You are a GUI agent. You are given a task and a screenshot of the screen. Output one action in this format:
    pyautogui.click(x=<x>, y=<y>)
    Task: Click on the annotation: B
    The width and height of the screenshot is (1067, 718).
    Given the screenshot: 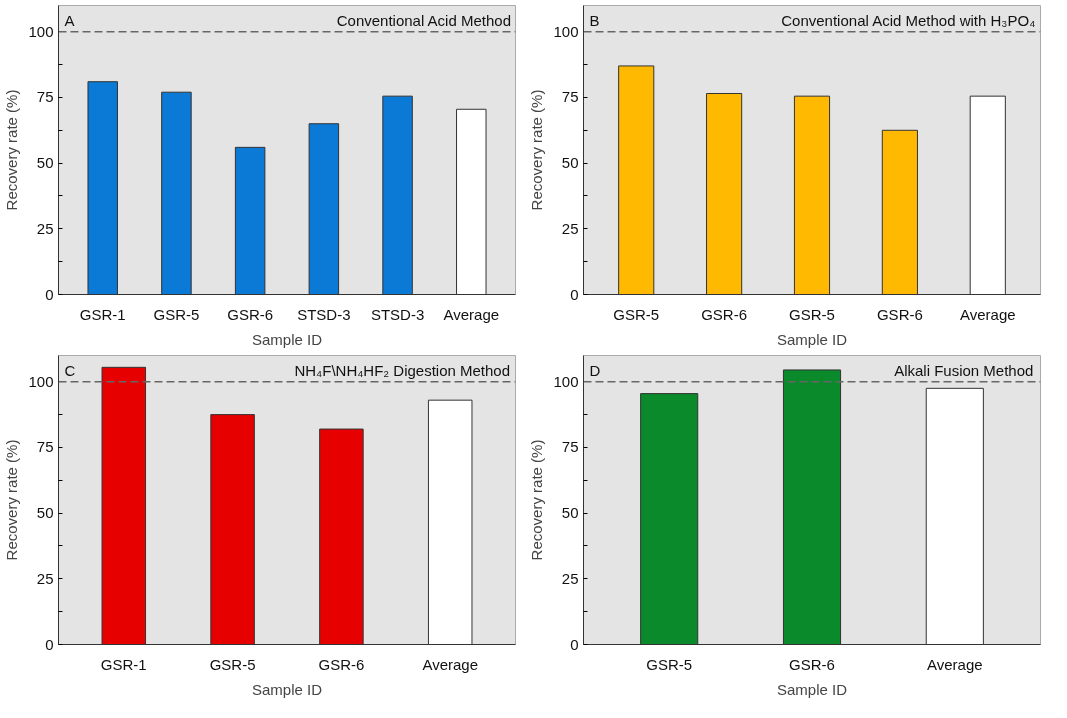 What is the action you would take?
    pyautogui.click(x=594, y=20)
    